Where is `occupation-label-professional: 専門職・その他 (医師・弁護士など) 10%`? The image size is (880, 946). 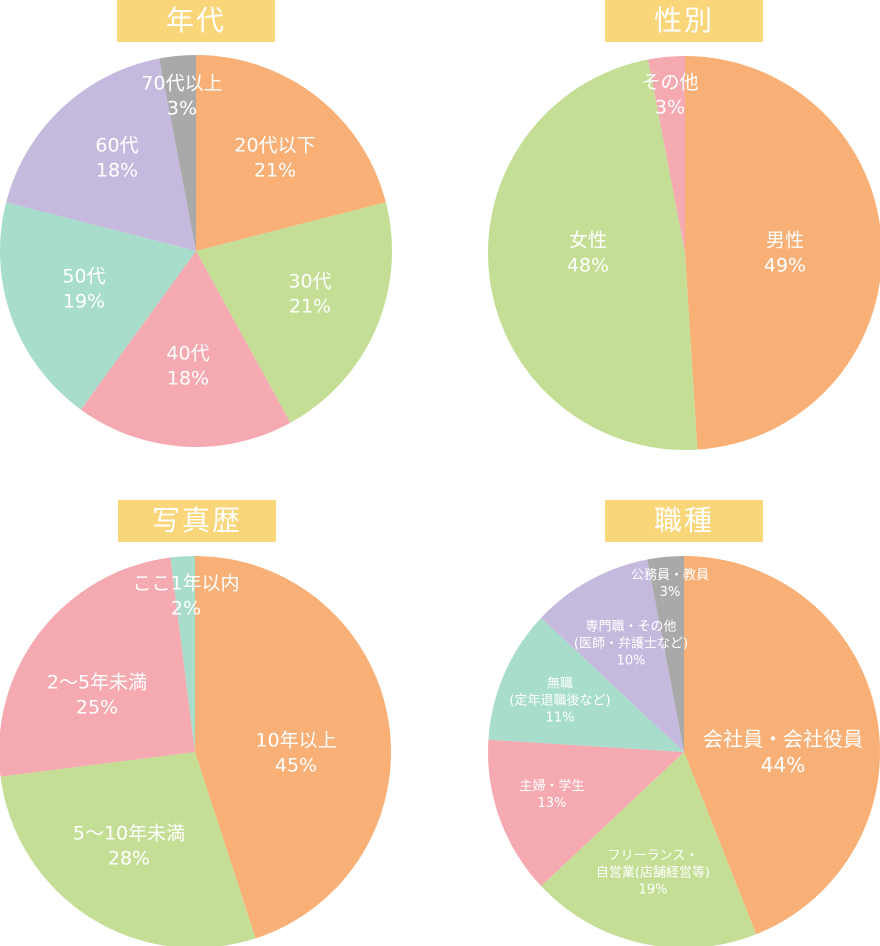
occupation-label-professional: 専門職・その他 (医師・弁護士など) 10% is located at coordinates (631, 644).